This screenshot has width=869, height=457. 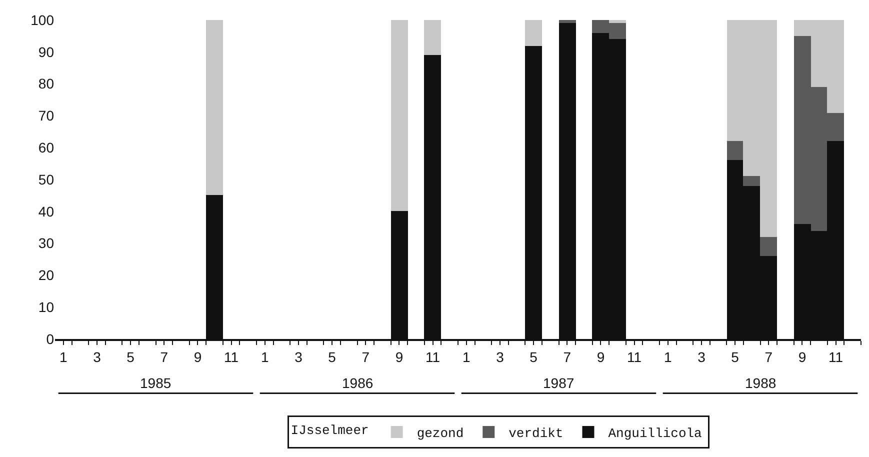 I want to click on y-tick-label: 90, so click(x=46, y=52).